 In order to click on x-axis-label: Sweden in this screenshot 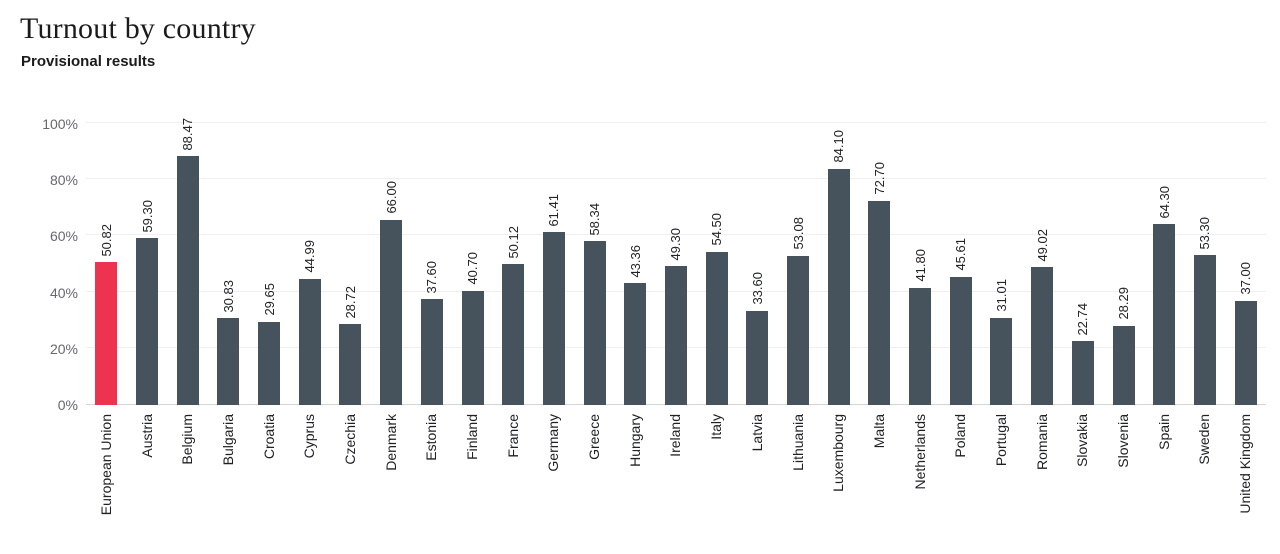, I will do `click(1204, 439)`.